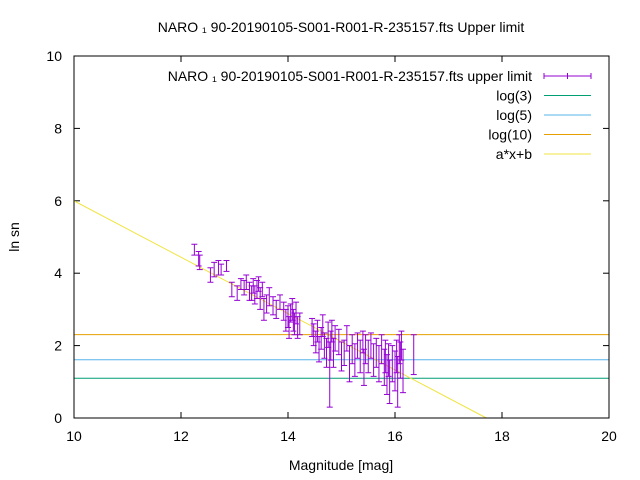 The height and width of the screenshot is (480, 640). Describe the element at coordinates (502, 436) in the screenshot. I see `x-tick-label: 18` at that location.